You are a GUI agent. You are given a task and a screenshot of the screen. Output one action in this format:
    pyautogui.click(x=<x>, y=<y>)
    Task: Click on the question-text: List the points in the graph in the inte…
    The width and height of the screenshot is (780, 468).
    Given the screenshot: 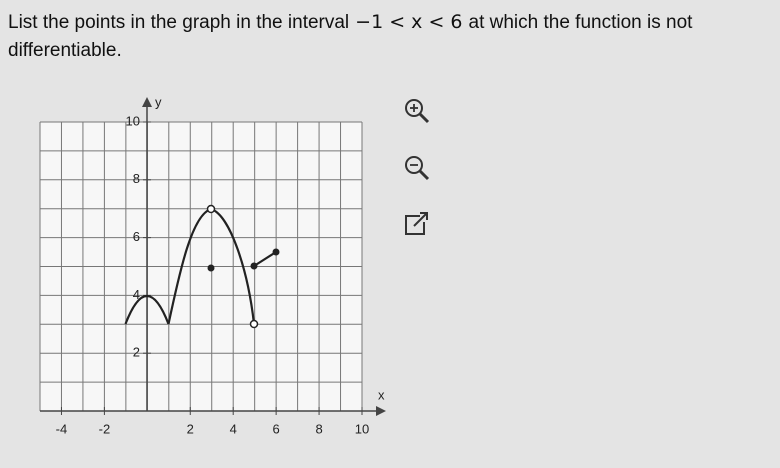 What is the action you would take?
    pyautogui.click(x=179, y=22)
    